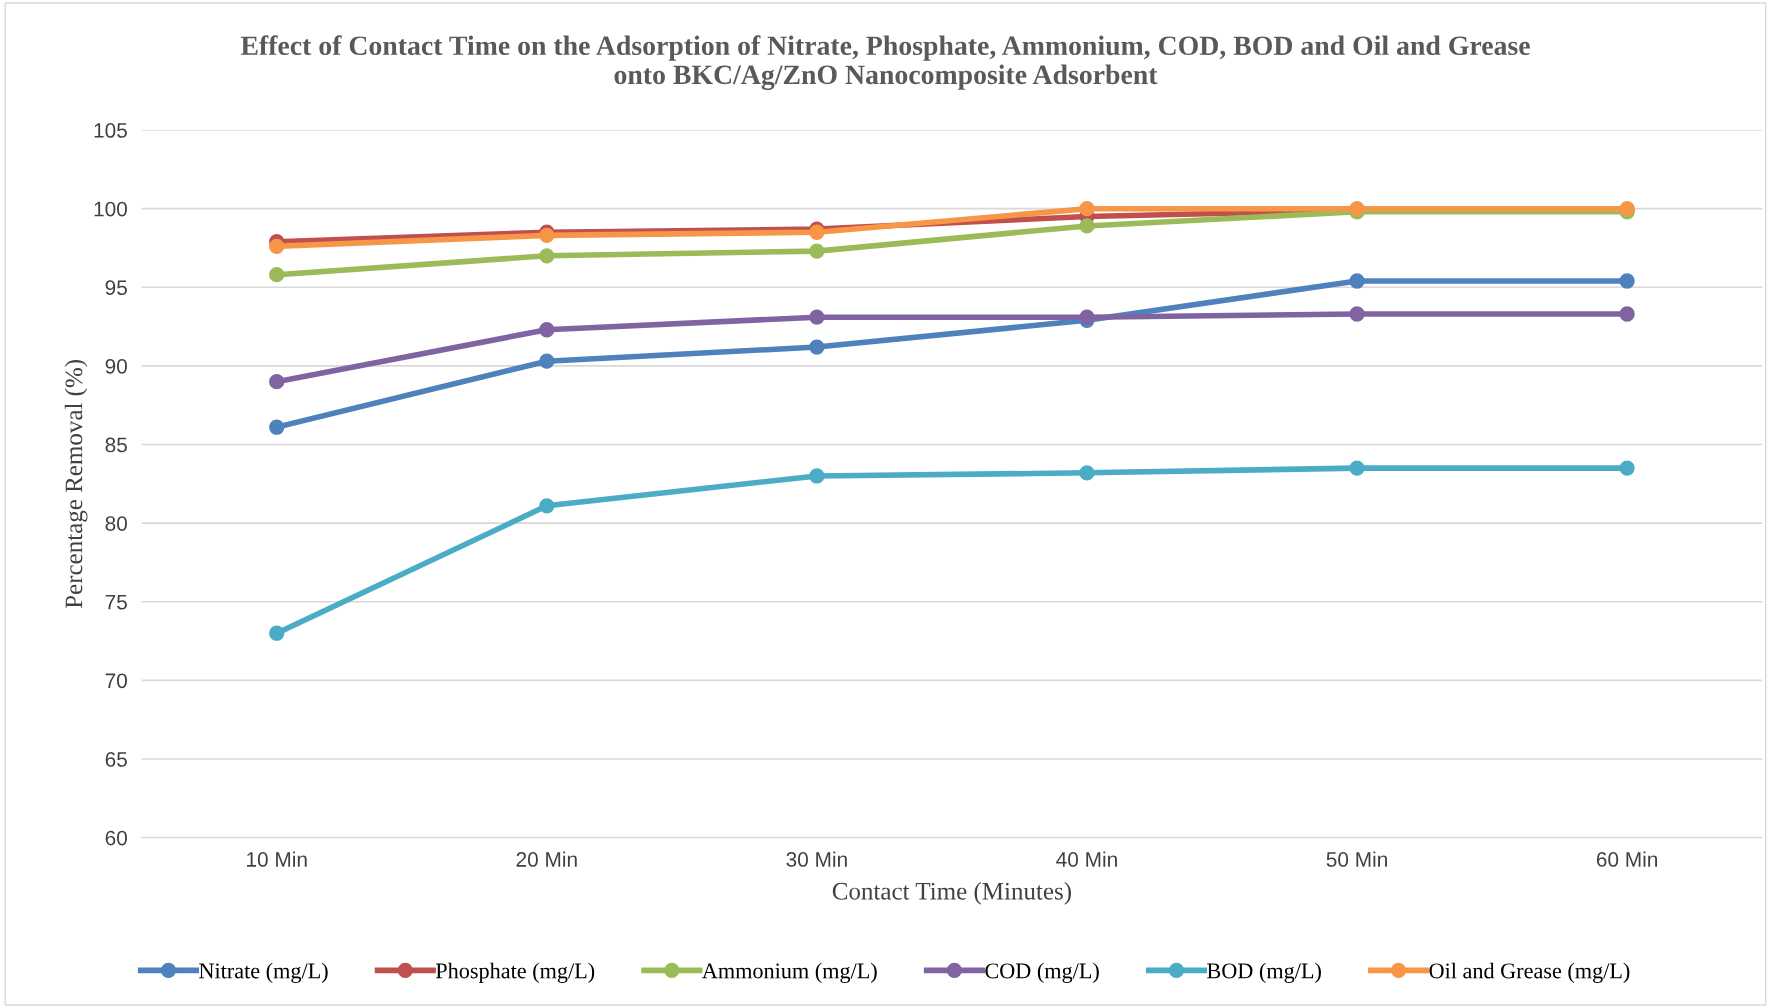  Describe the element at coordinates (116, 523) in the screenshot. I see `y-tick-label: 80` at that location.